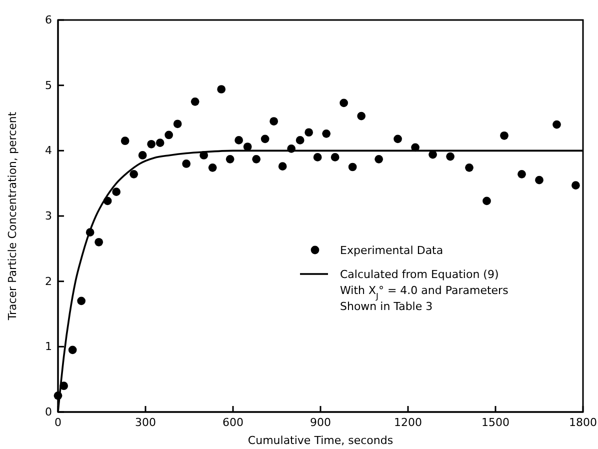 The height and width of the screenshot is (449, 598). Describe the element at coordinates (583, 422) in the screenshot. I see `x-tick-label: 1800` at that location.